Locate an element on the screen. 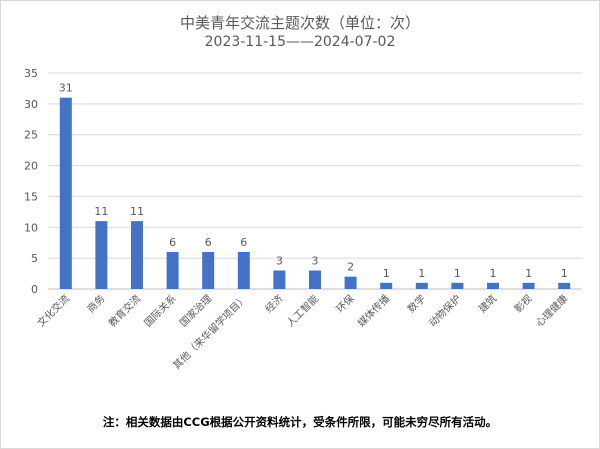  y-tick-label: 15 is located at coordinates (31, 196).